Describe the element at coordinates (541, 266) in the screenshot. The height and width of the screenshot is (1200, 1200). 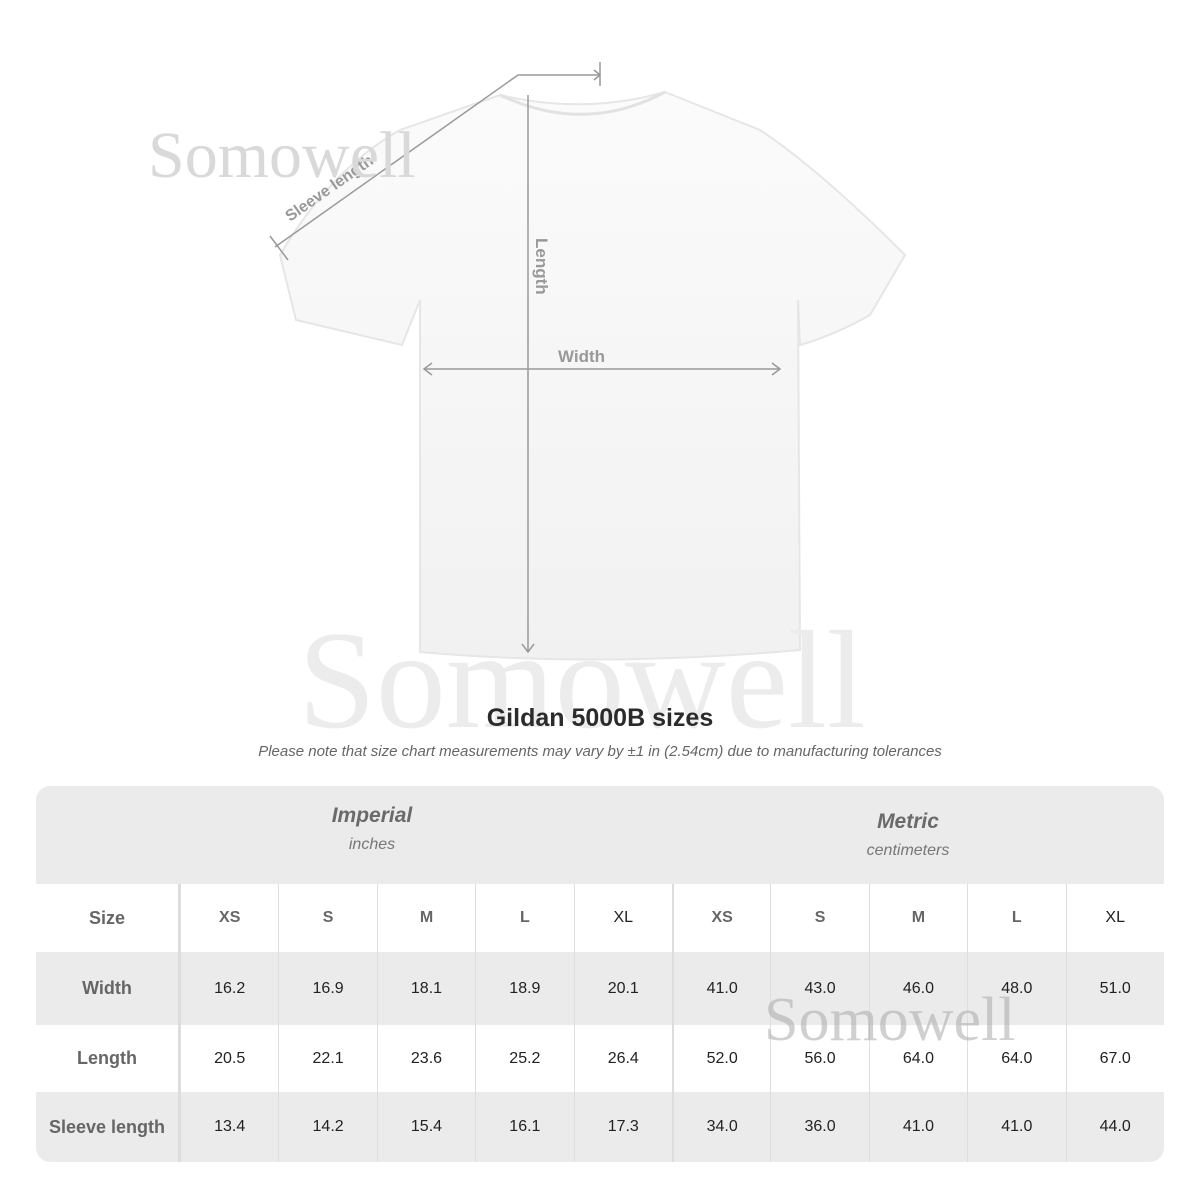
I see `length-label: Length` at that location.